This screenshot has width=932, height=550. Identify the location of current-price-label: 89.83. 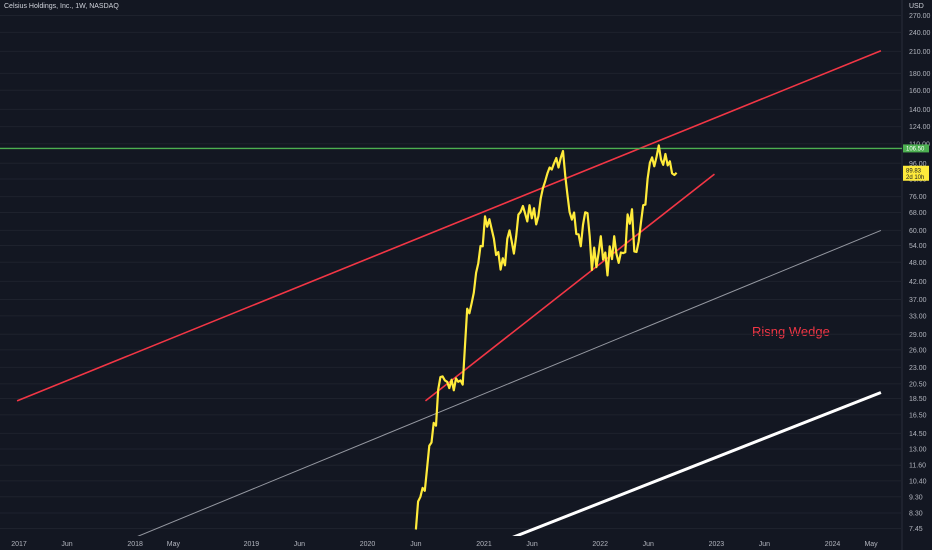
(914, 172).